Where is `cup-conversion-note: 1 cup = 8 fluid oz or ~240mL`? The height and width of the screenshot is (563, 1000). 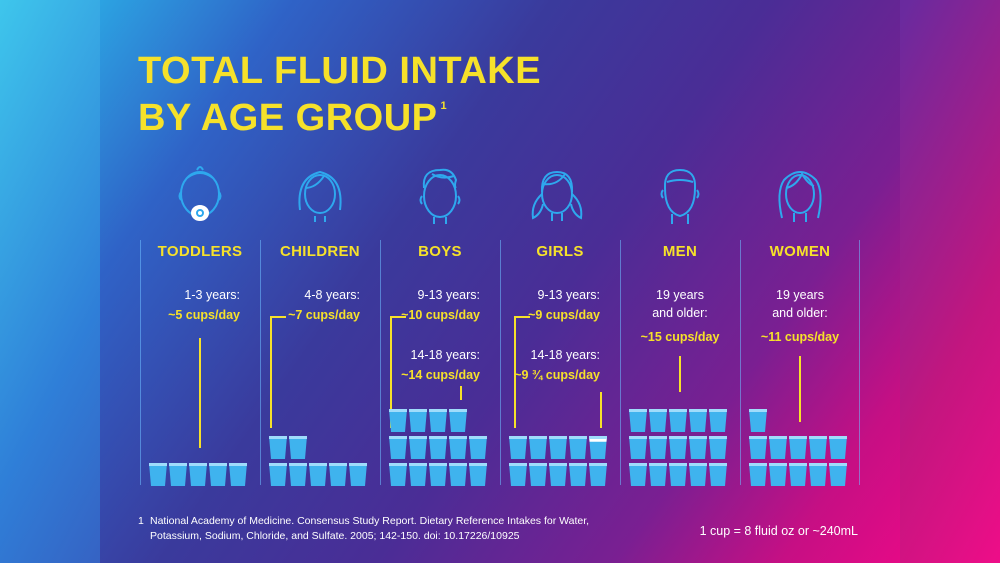 cup-conversion-note: 1 cup = 8 fluid oz or ~240mL is located at coordinates (778, 531).